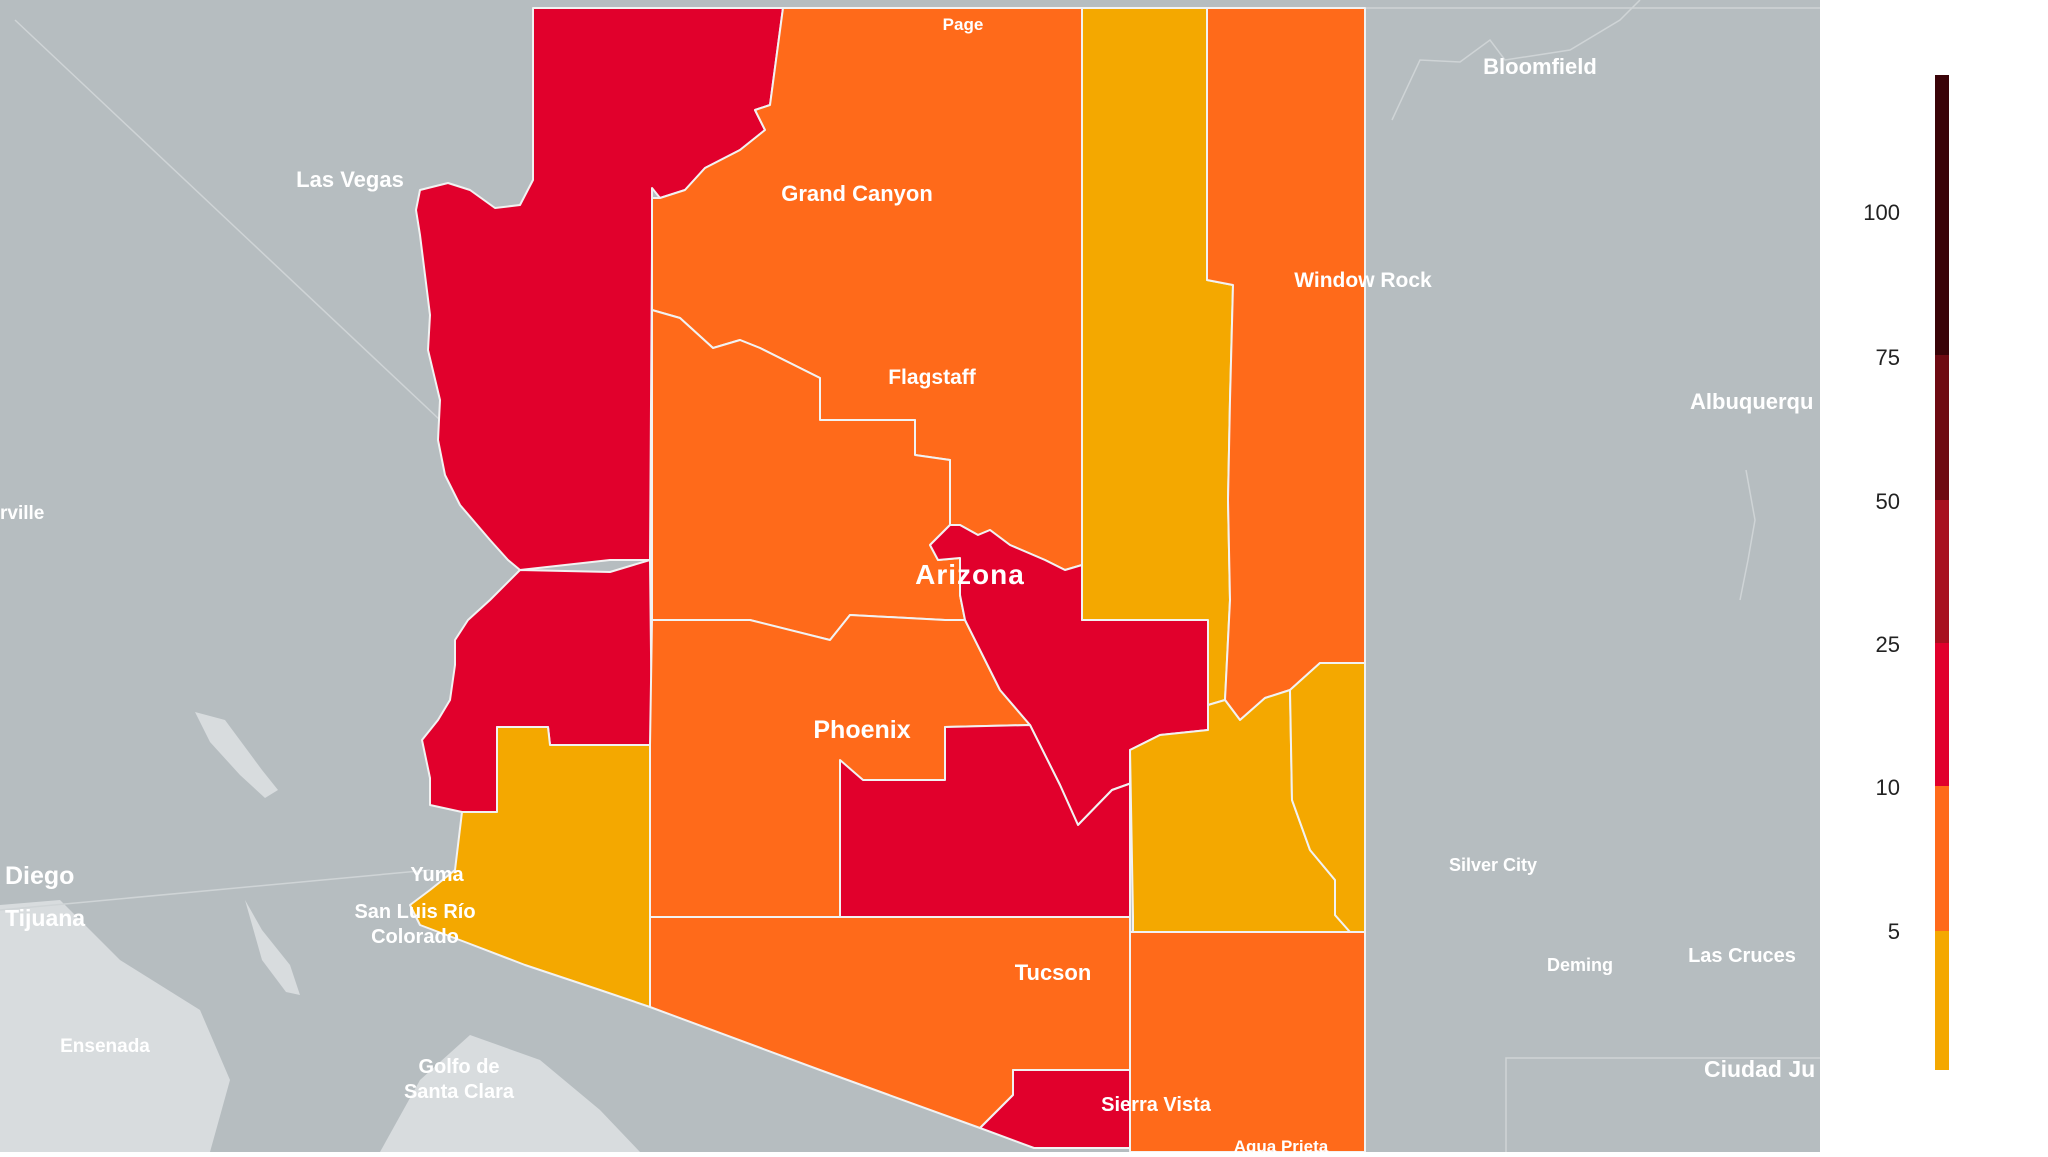  I want to click on baja-lagoon, so click(272, 947).